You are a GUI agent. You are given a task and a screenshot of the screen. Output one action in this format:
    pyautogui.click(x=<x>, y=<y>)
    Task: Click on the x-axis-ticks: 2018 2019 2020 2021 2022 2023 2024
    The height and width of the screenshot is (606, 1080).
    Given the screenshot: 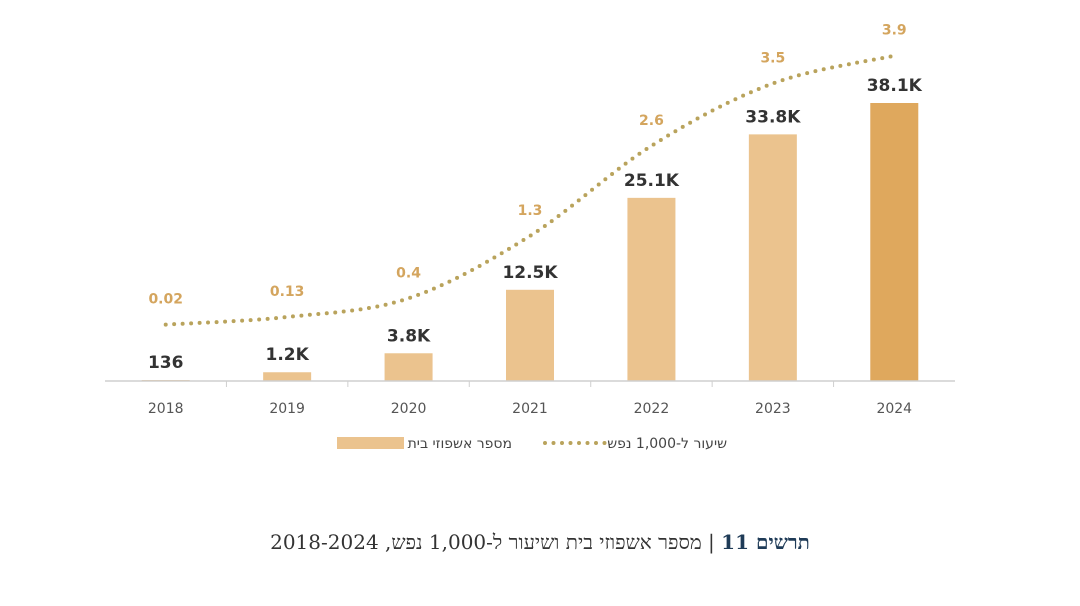 What is the action you would take?
    pyautogui.click(x=530, y=399)
    